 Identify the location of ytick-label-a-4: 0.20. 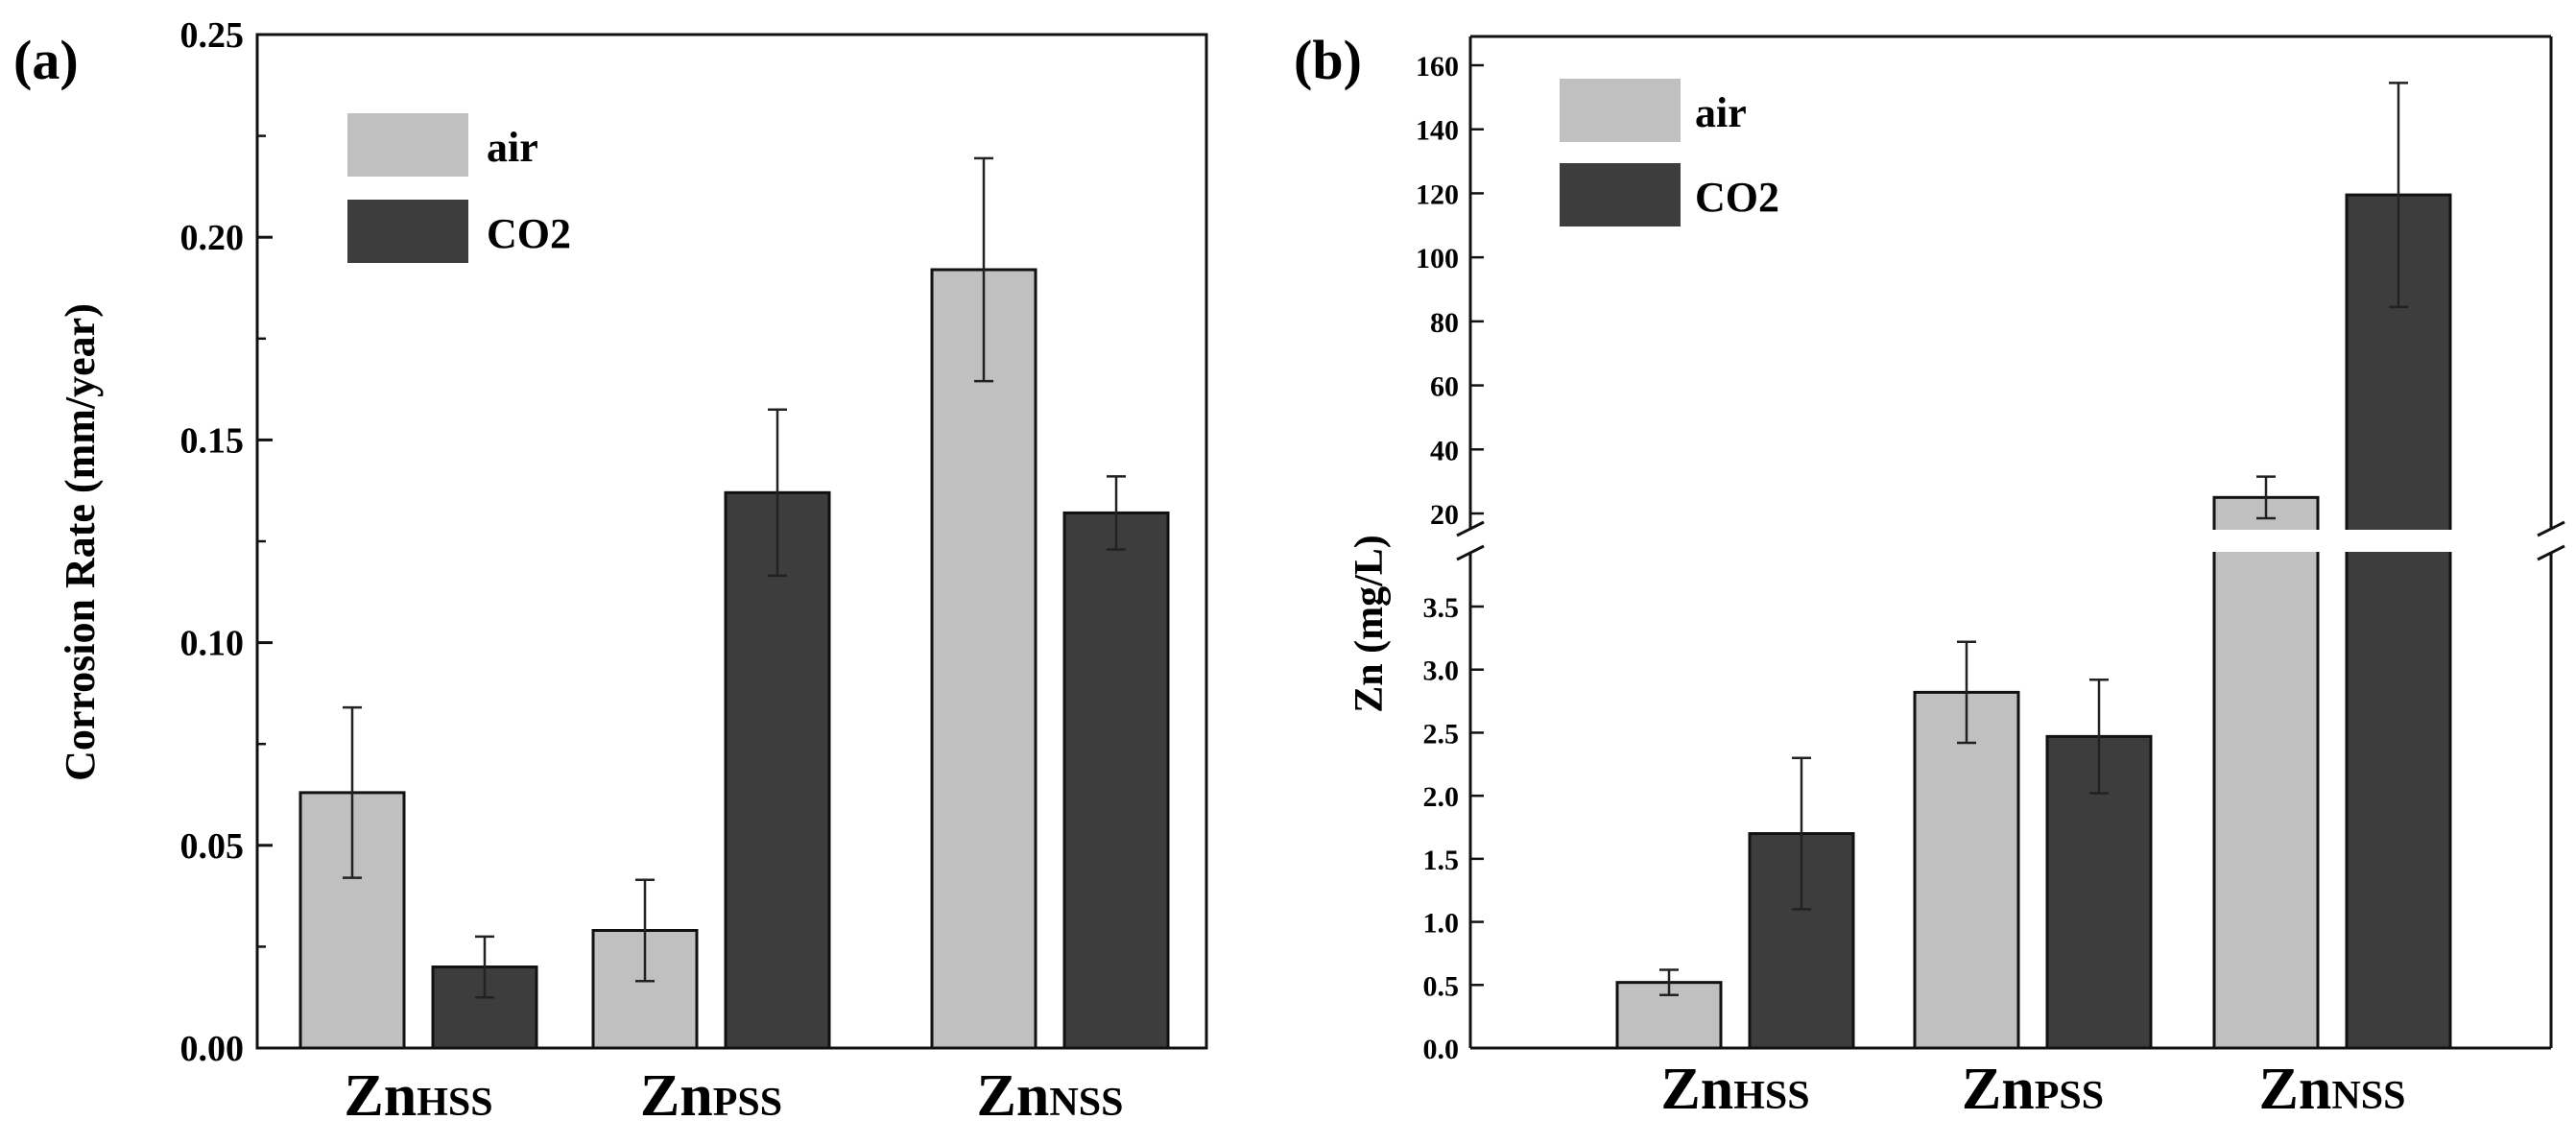
(212, 238).